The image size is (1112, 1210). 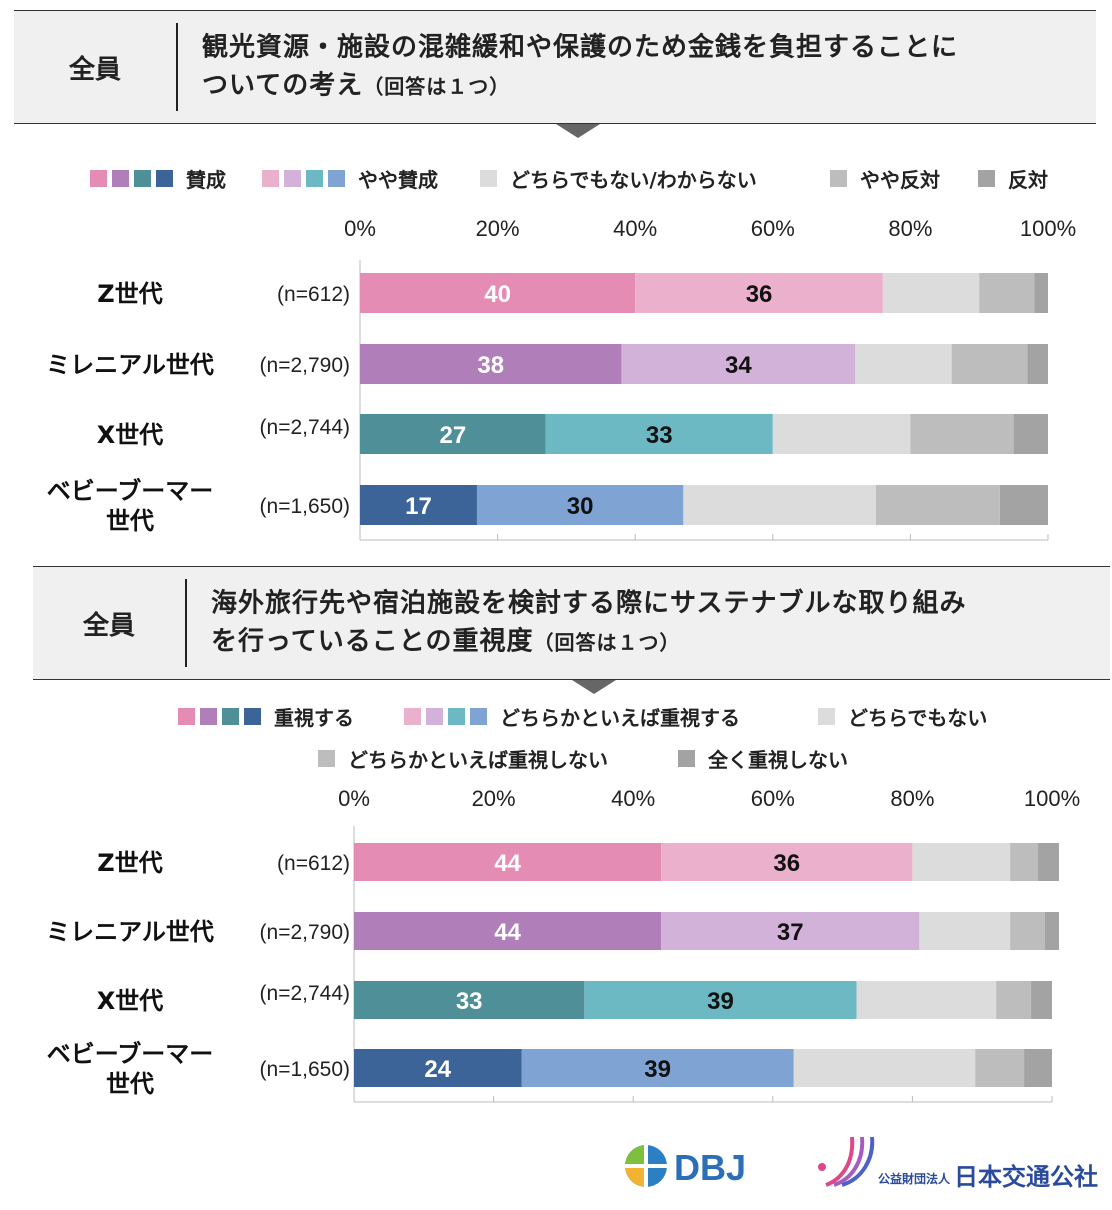 What do you see at coordinates (350, 178) in the screenshot?
I see `legend-item: やや賛成` at bounding box center [350, 178].